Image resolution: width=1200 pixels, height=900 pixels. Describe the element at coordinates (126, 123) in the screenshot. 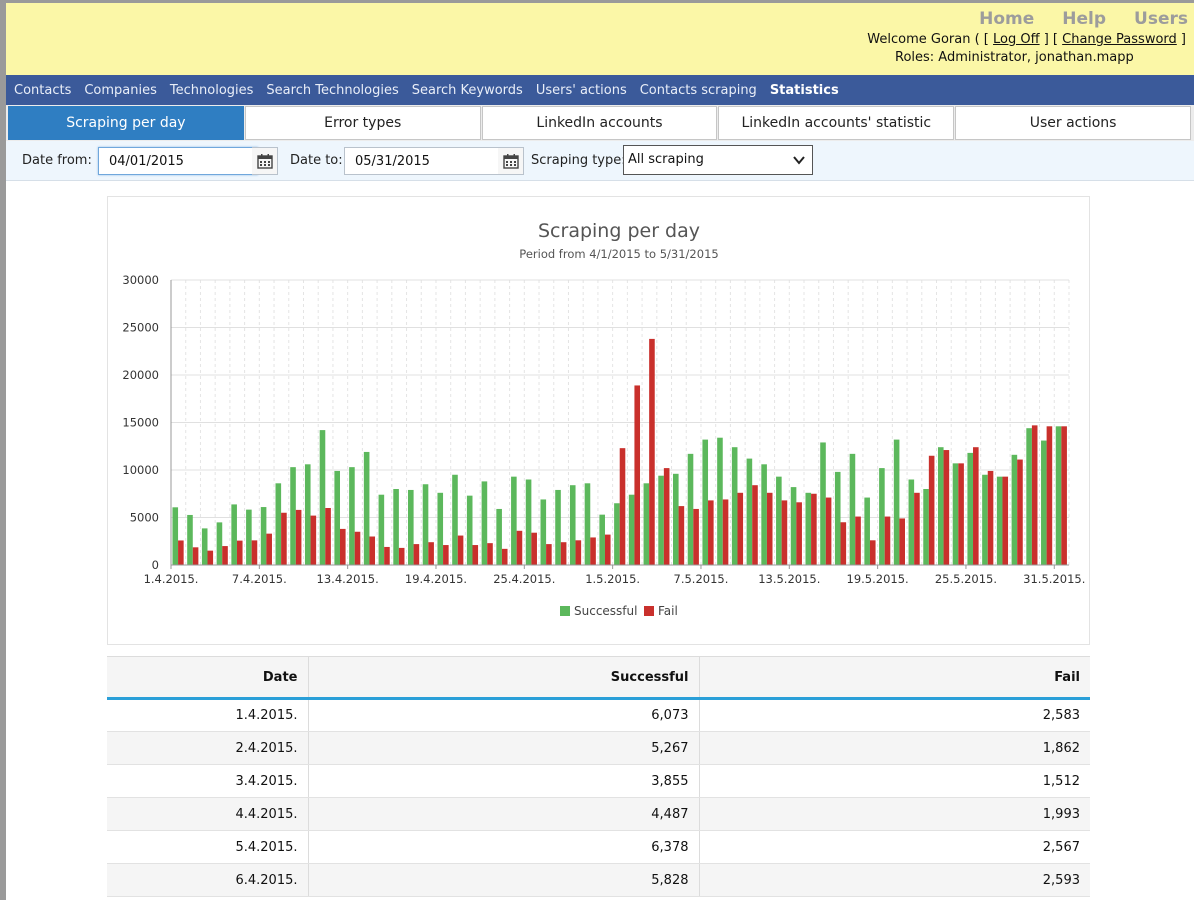

I see `tab-scraping-per-day: Scraping per day` at that location.